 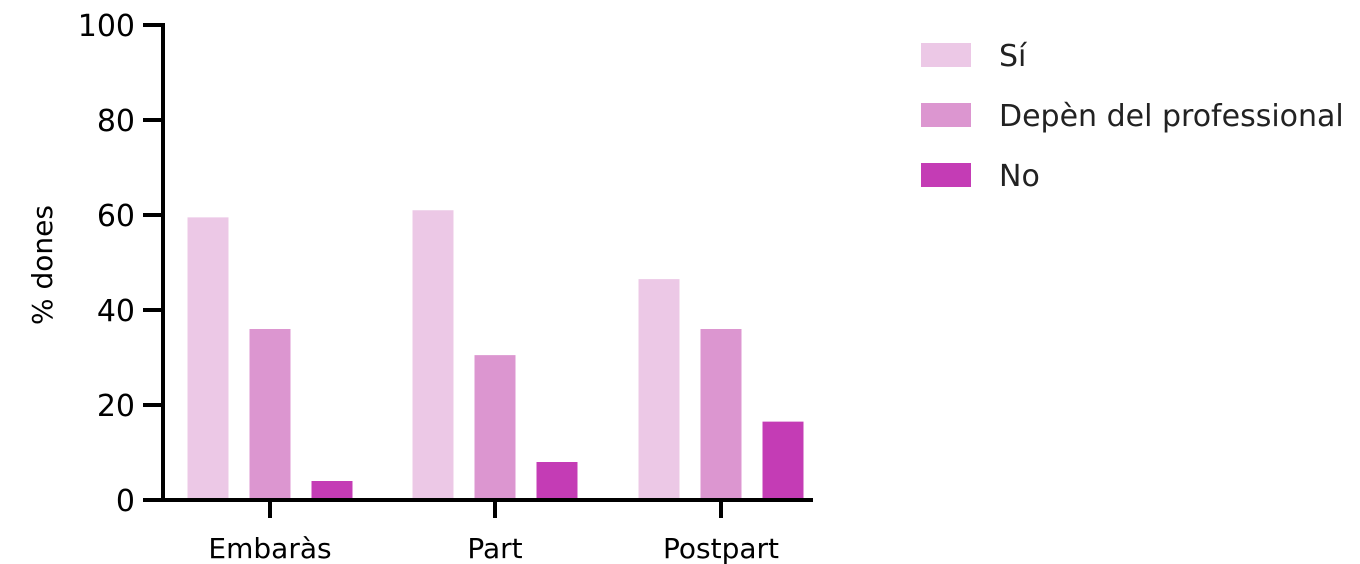 I want to click on y-tick-label: 20, so click(x=116, y=406).